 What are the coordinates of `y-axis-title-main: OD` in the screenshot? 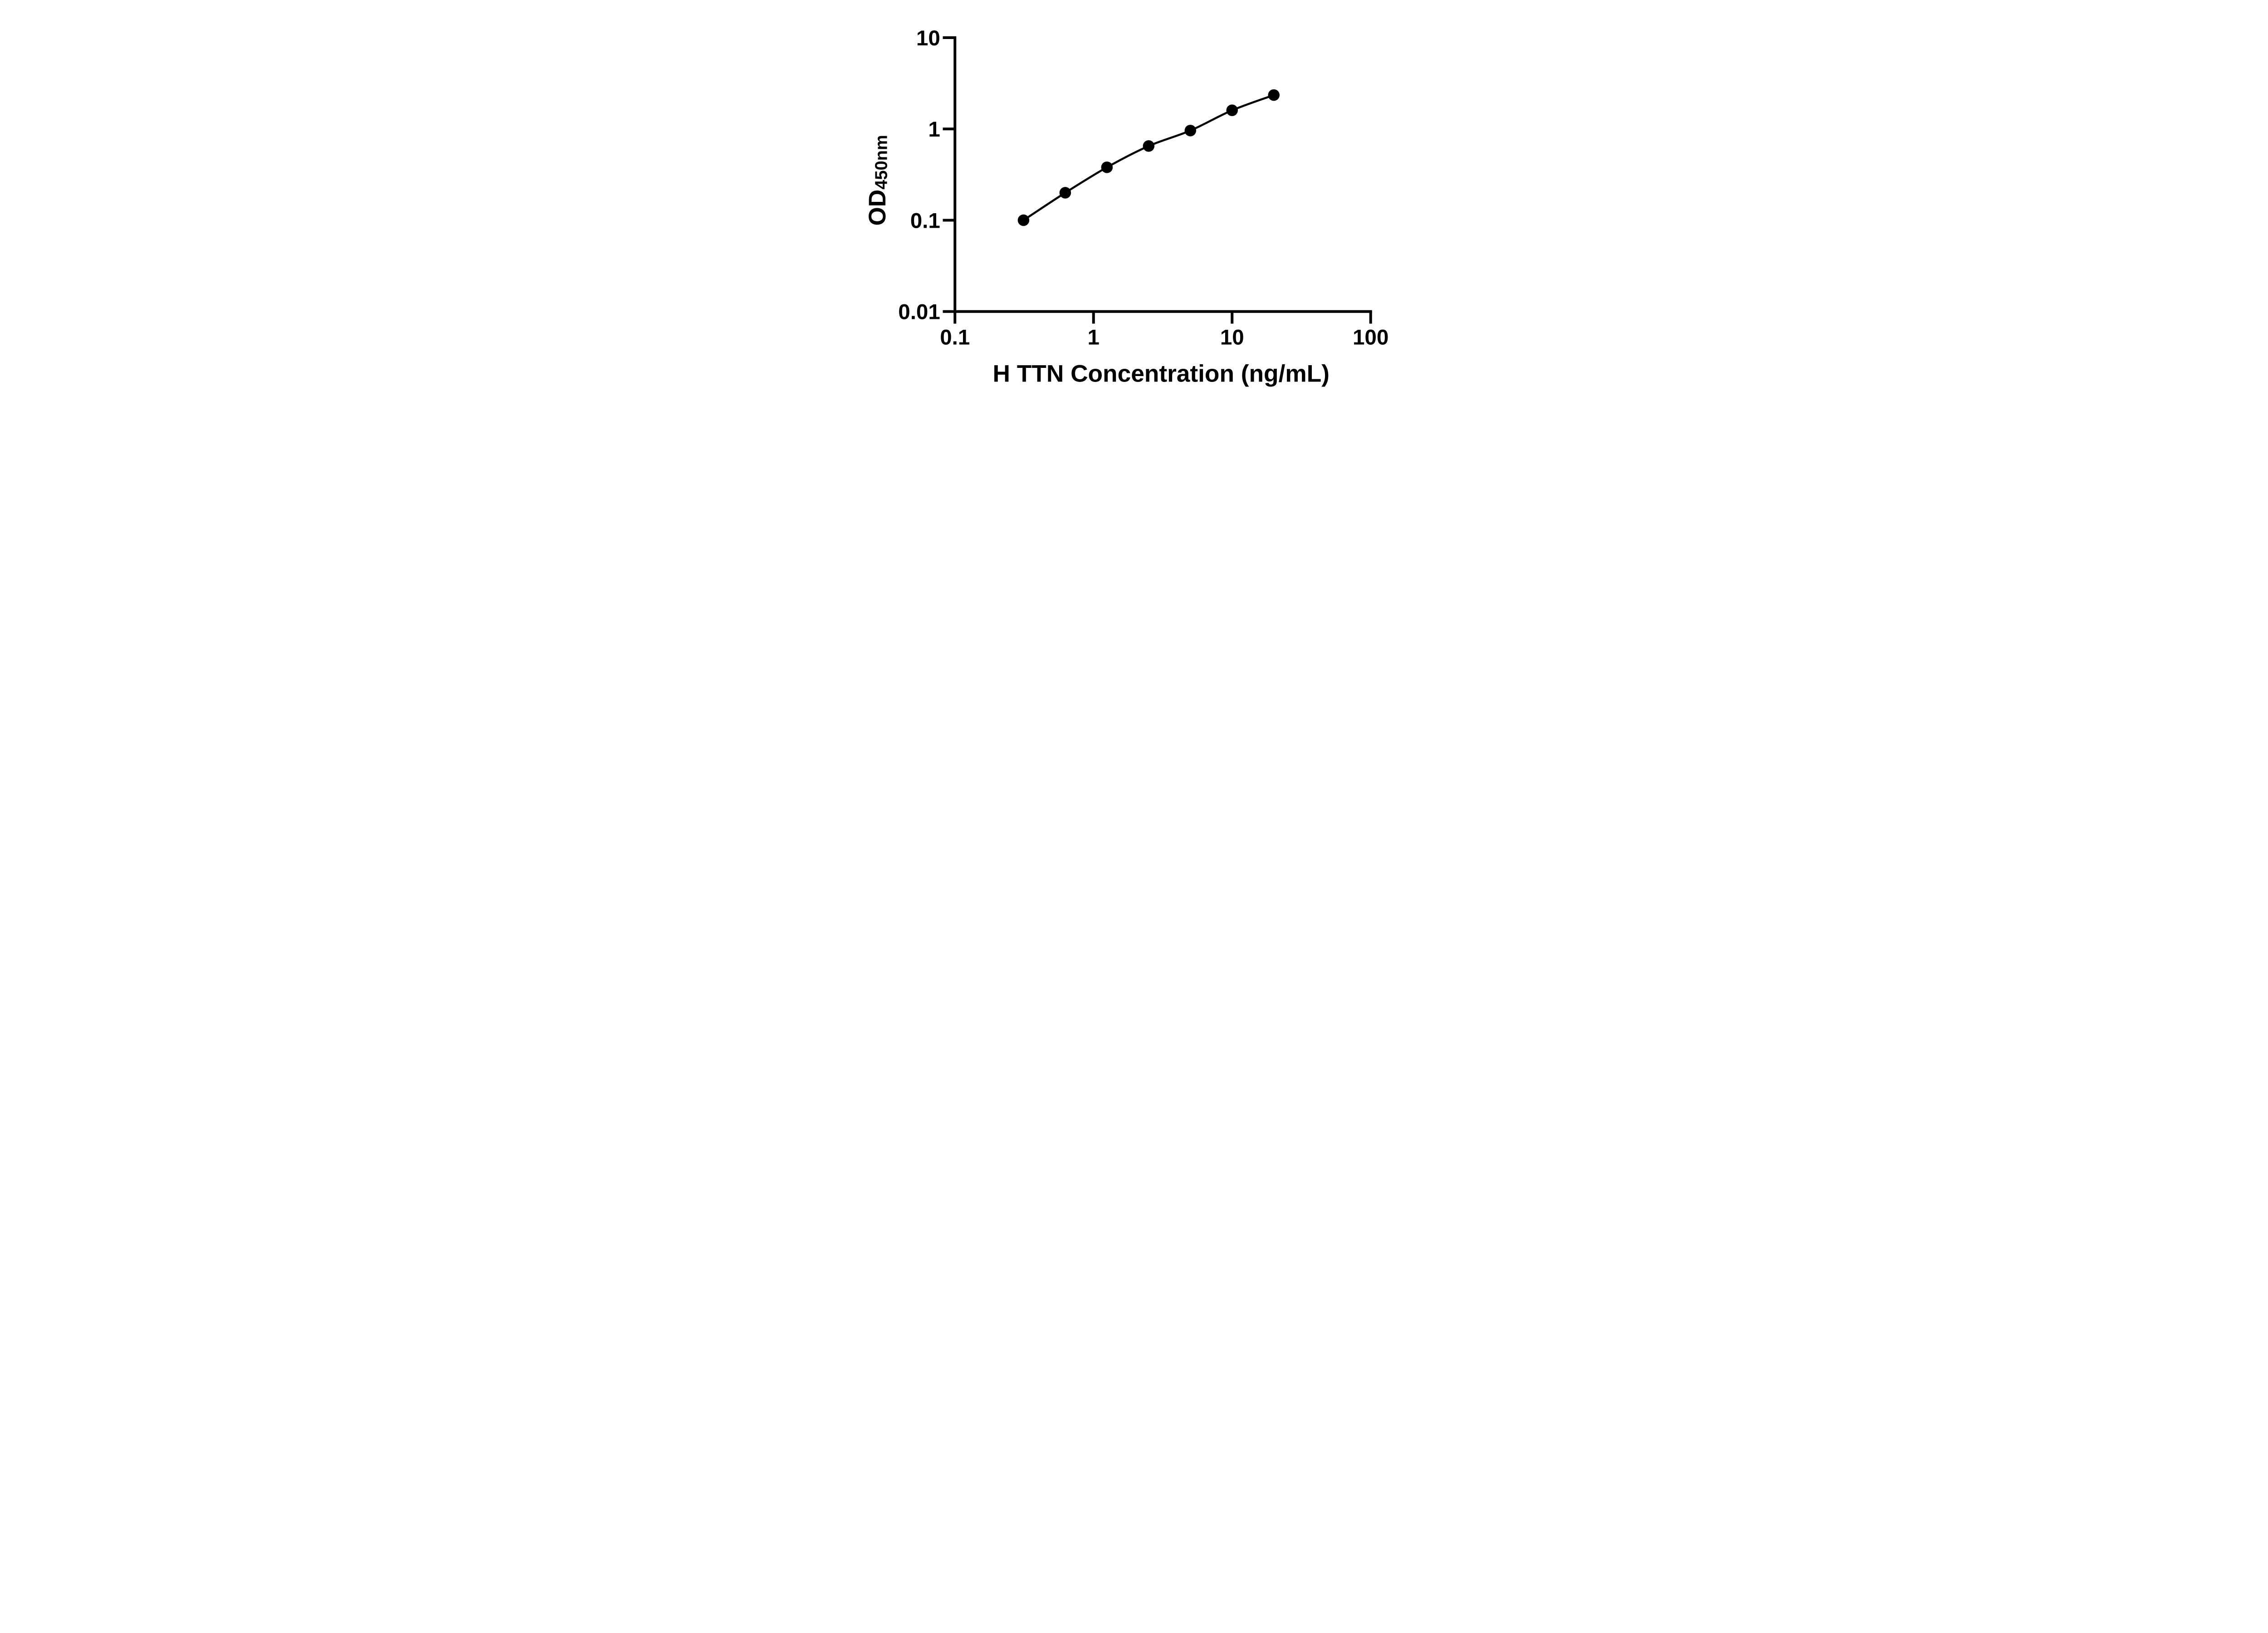 It's located at (877, 208).